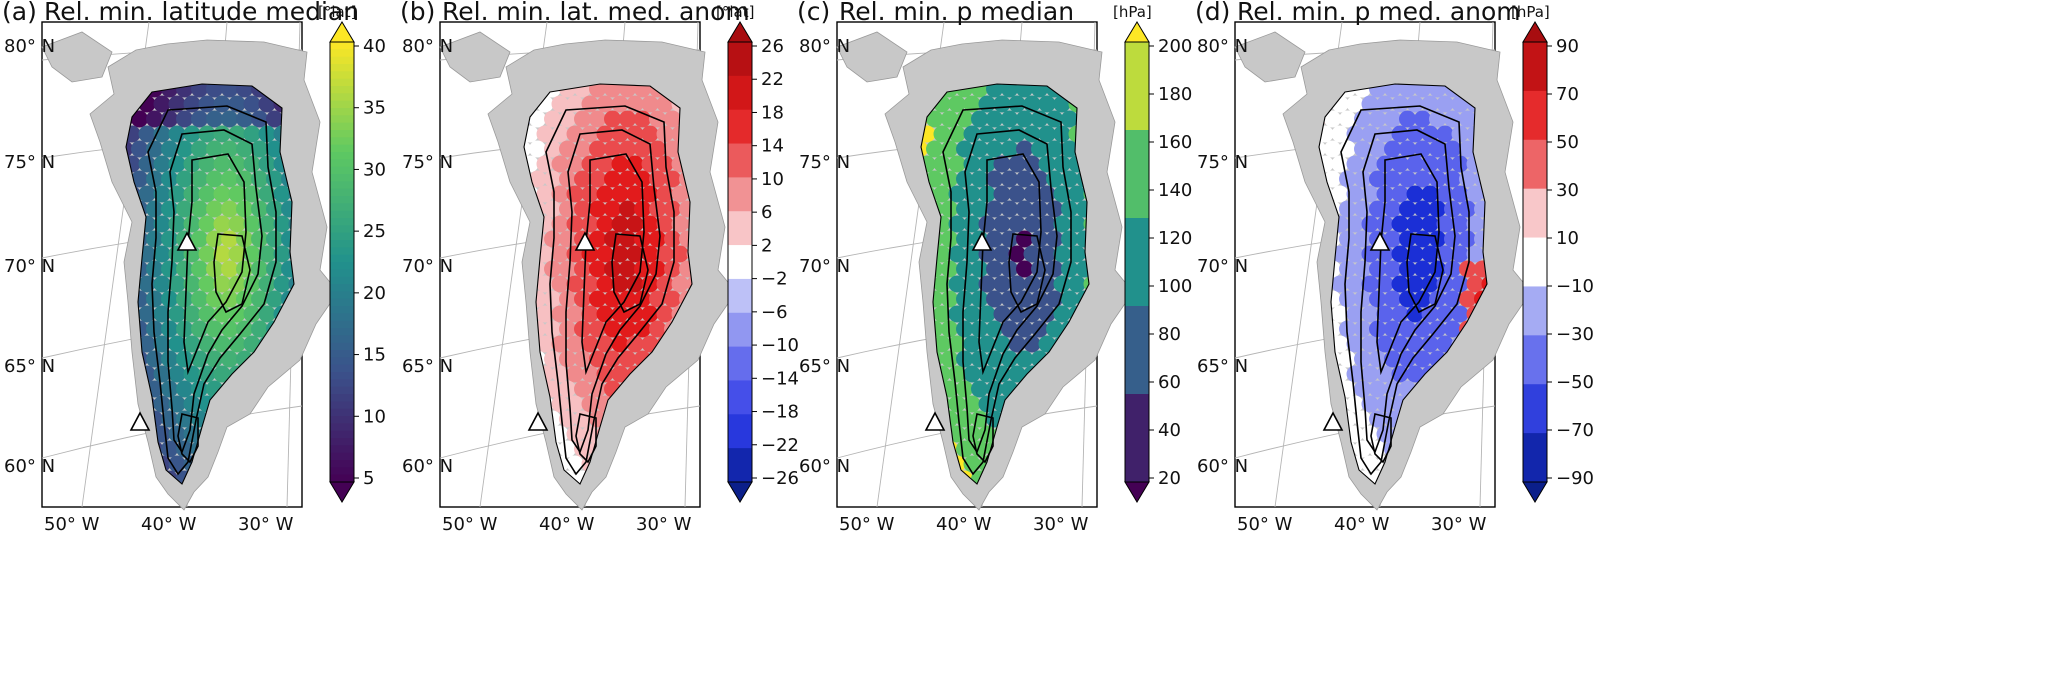  Describe the element at coordinates (766, 245) in the screenshot. I see `colorbar-tick-label: 2` at that location.